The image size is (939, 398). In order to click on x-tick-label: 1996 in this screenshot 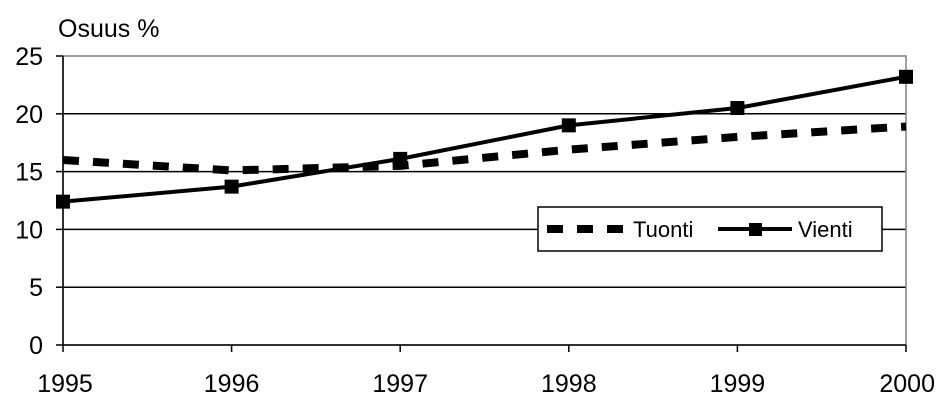, I will do `click(232, 384)`.